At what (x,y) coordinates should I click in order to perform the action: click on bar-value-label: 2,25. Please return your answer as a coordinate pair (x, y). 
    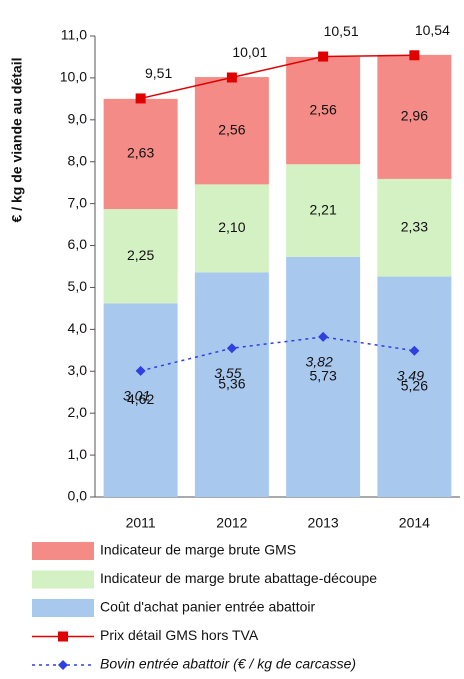
    Looking at the image, I should click on (140, 255).